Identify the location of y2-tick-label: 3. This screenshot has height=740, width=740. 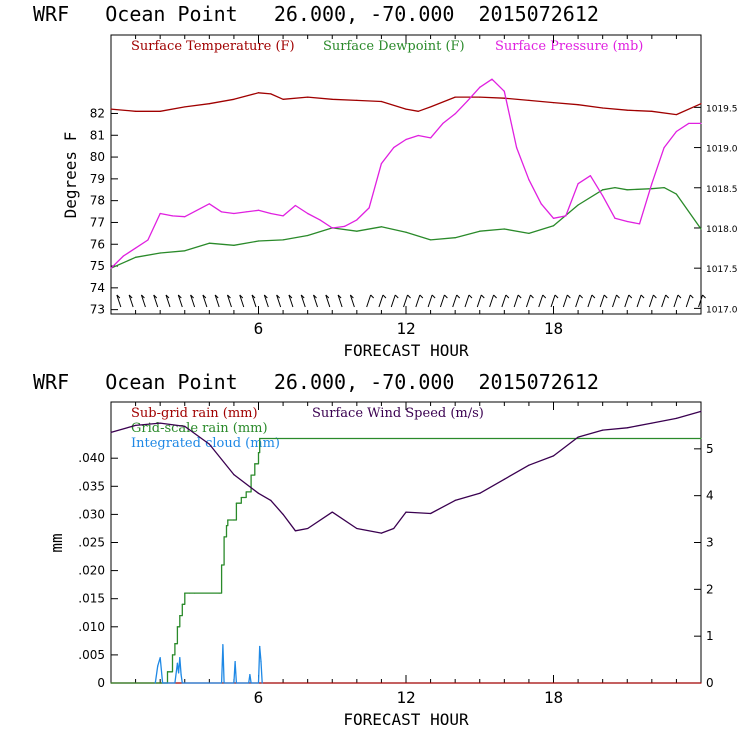
(710, 543).